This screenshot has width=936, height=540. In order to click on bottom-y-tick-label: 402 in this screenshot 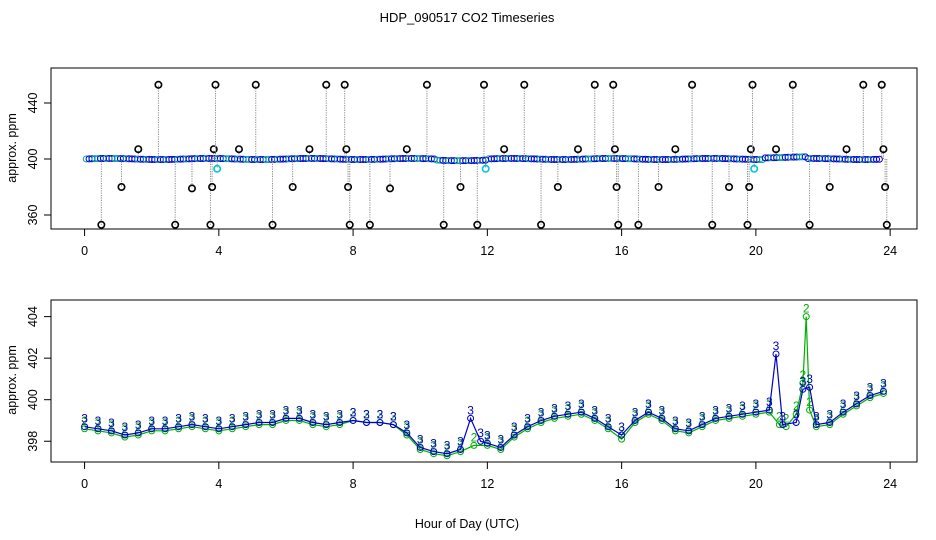, I will do `click(33, 358)`.